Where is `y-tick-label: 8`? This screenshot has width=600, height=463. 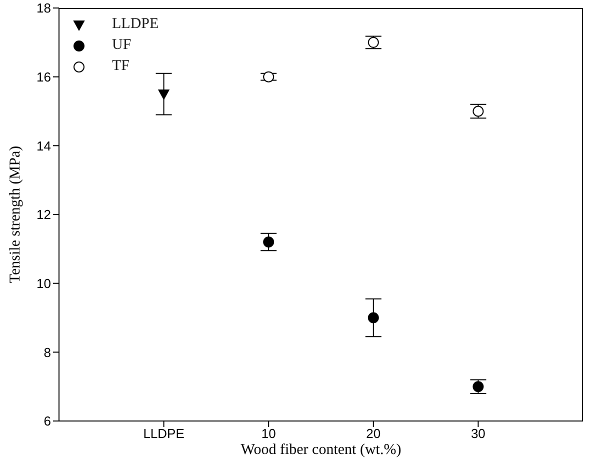 y-tick-label: 8 is located at coordinates (47, 352).